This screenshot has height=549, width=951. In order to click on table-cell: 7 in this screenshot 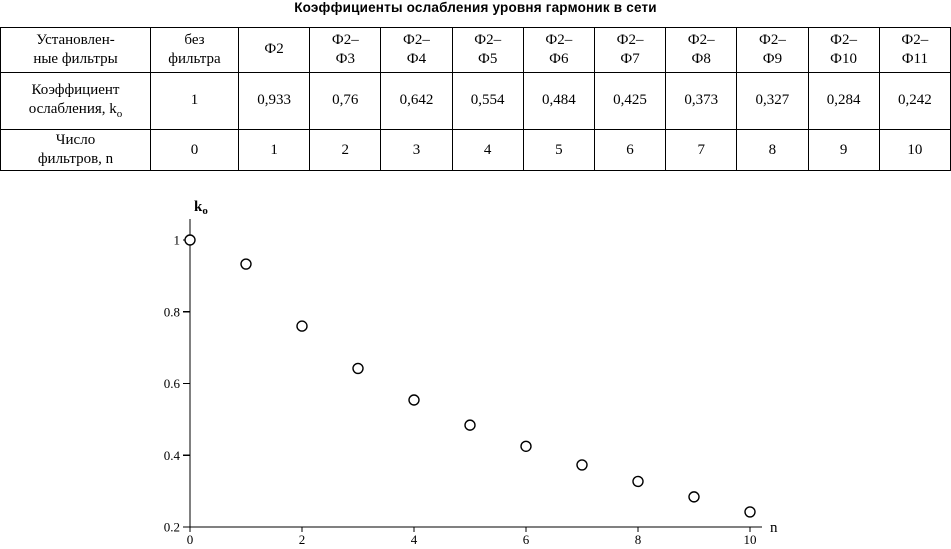, I will do `click(701, 150)`.